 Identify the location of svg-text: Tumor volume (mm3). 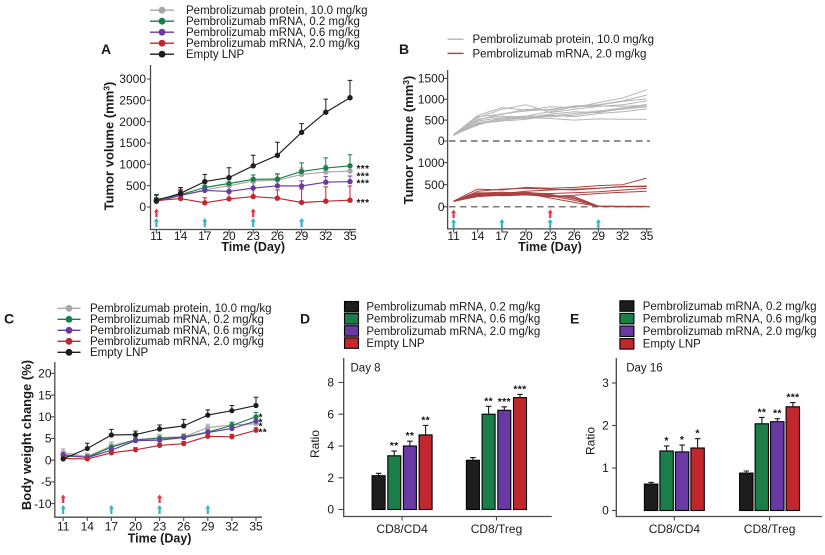
(109, 146).